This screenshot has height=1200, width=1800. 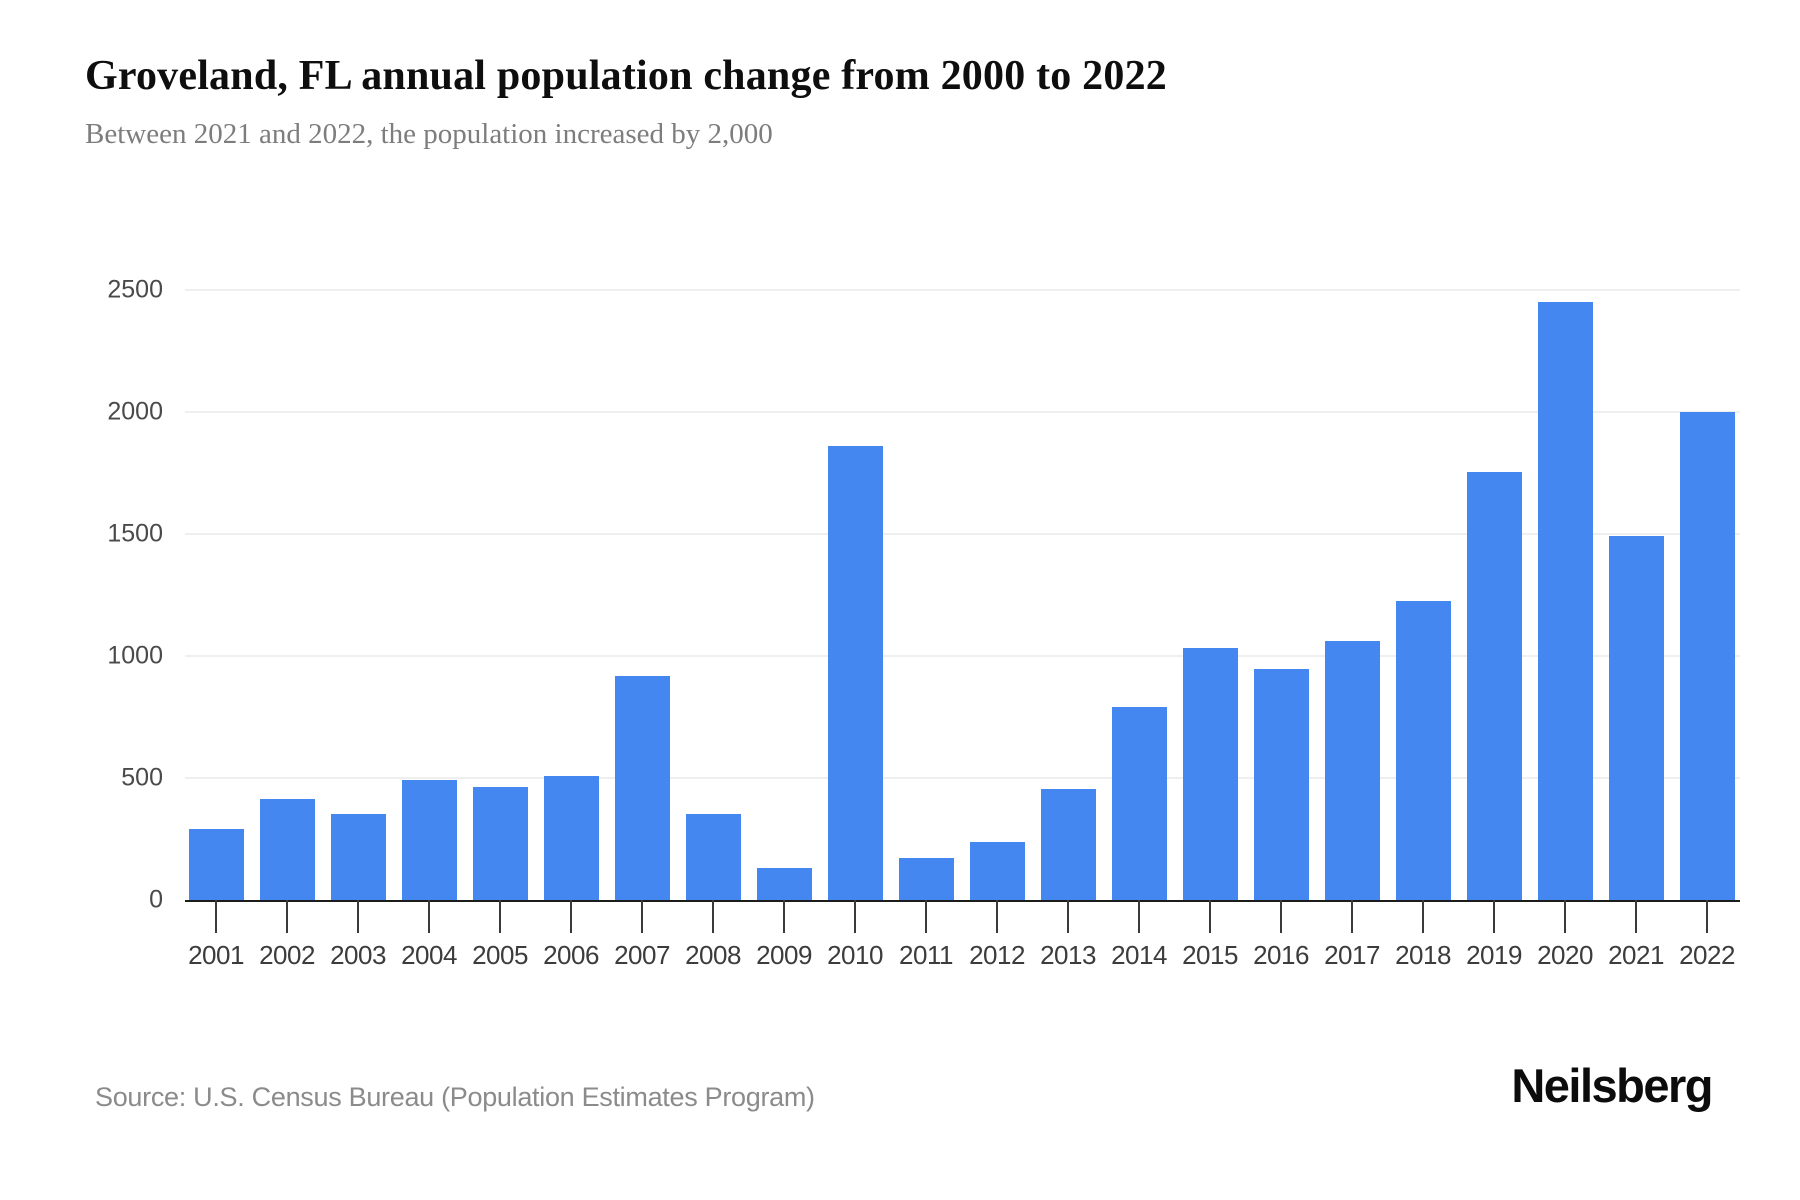 What do you see at coordinates (1494, 916) in the screenshot?
I see `x-axis-tick-2019` at bounding box center [1494, 916].